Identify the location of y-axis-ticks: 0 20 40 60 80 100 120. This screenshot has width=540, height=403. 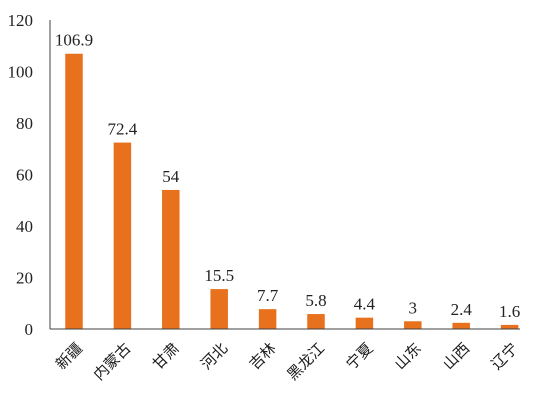
(21, 175).